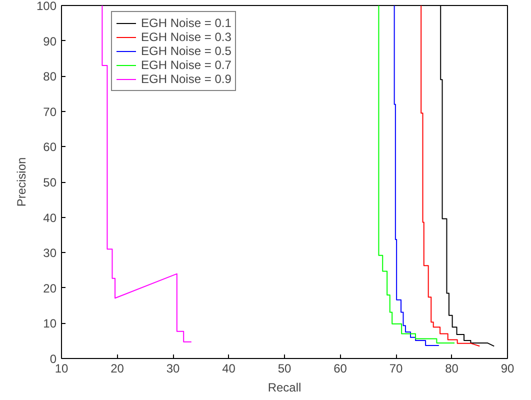 Image resolution: width=531 pixels, height=400 pixels. What do you see at coordinates (507, 369) in the screenshot?
I see `x-tick-label: 90` at bounding box center [507, 369].